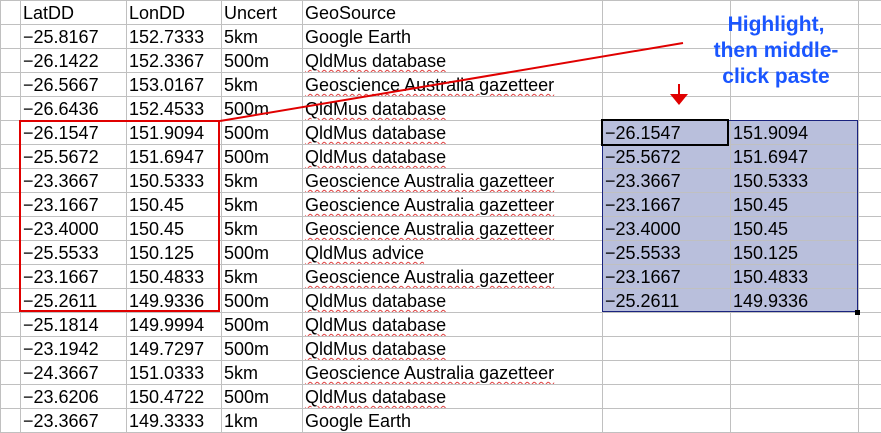 The width and height of the screenshot is (881, 433). I want to click on pasted-lat-cell: −25.2611, so click(667, 301).